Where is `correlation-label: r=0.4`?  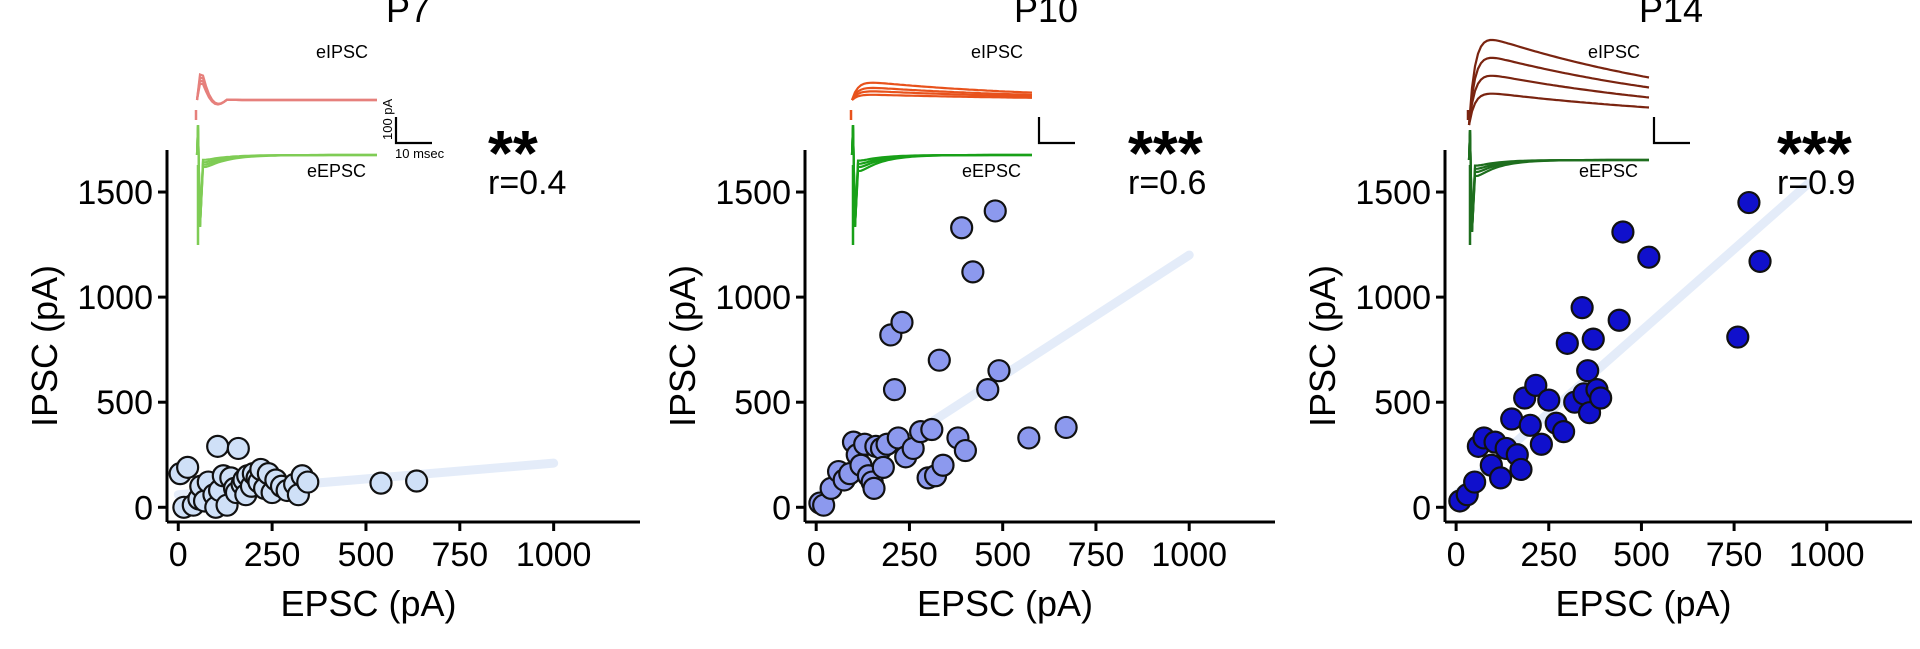
correlation-label: r=0.4 is located at coordinates (527, 183).